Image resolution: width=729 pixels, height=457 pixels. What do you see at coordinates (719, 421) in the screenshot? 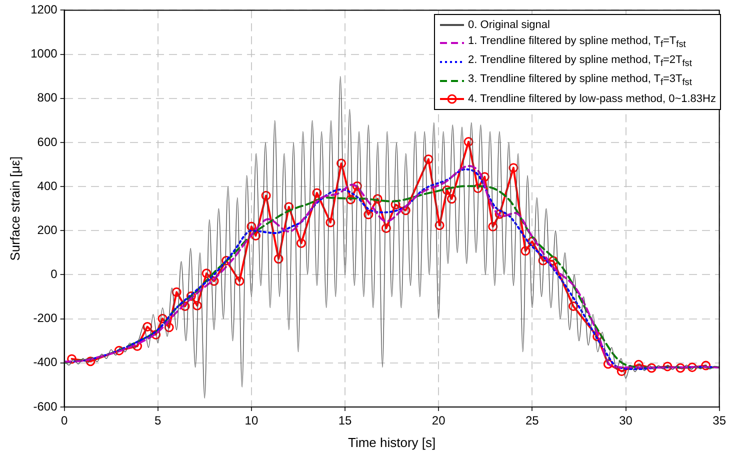
I see `x-tick-label: 35` at bounding box center [719, 421].